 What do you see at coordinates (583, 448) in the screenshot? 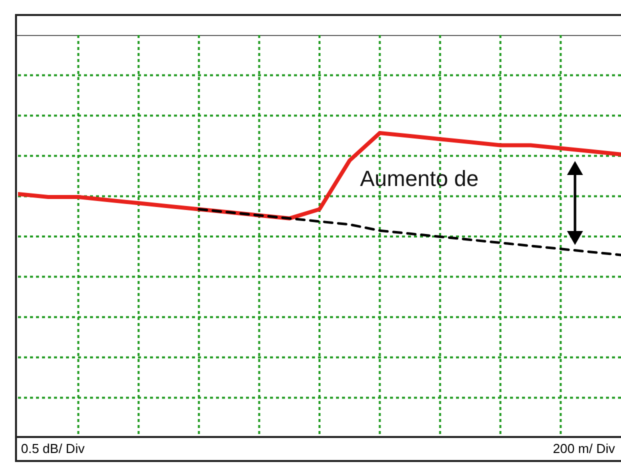
I see `text: 200 m/ Div` at bounding box center [583, 448].